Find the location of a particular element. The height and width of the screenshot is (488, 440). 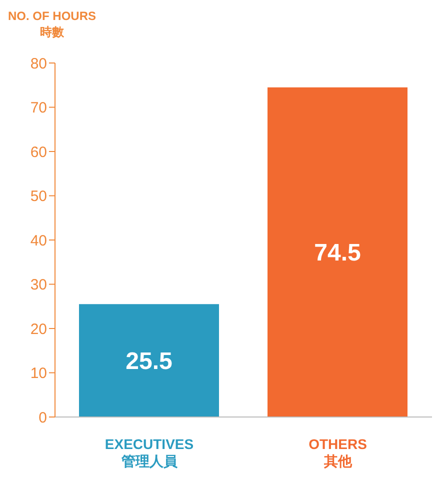

y-tick-label: 50 is located at coordinates (38, 197).